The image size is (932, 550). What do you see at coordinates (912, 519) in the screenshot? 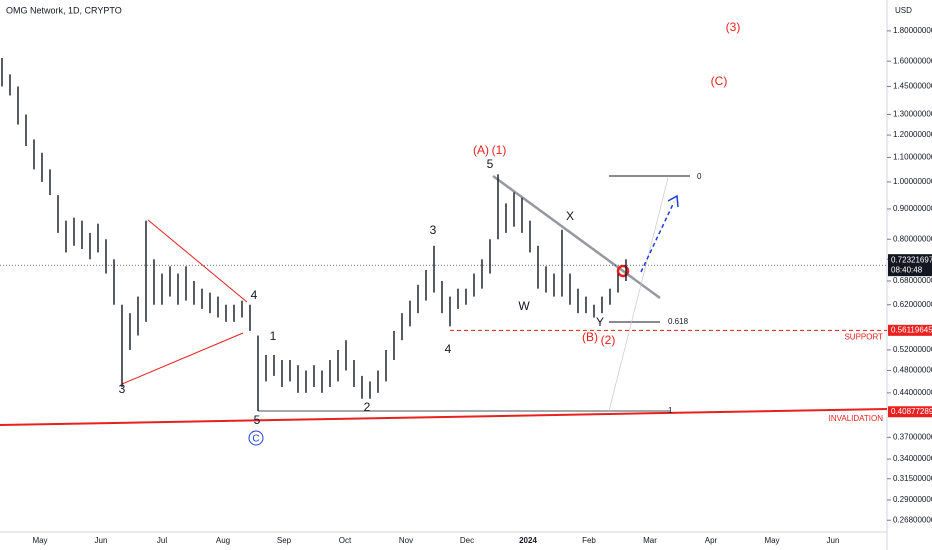
I see `y-tick-label: 0.26800000` at bounding box center [912, 519].